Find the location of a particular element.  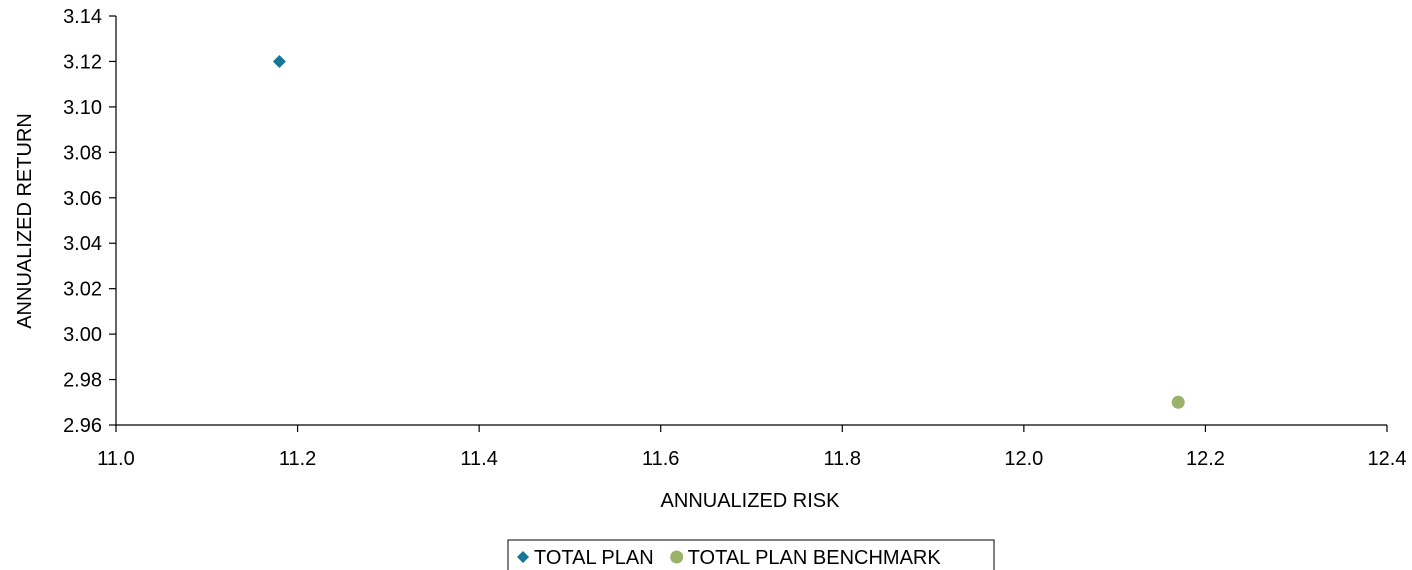

x-tick-label: 11.0 is located at coordinates (115, 459).